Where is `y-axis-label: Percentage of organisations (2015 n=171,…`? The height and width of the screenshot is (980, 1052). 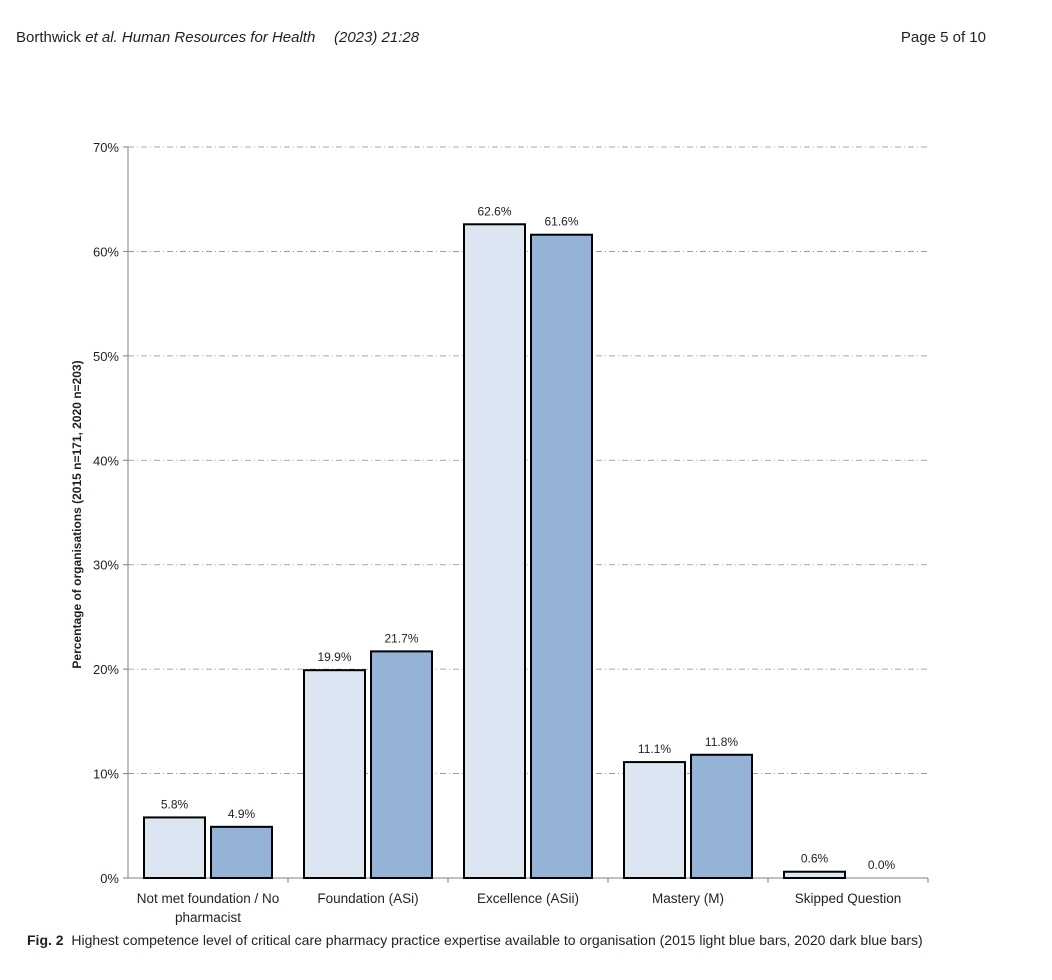
y-axis-label: Percentage of organisations (2015 n=171,… is located at coordinates (77, 514).